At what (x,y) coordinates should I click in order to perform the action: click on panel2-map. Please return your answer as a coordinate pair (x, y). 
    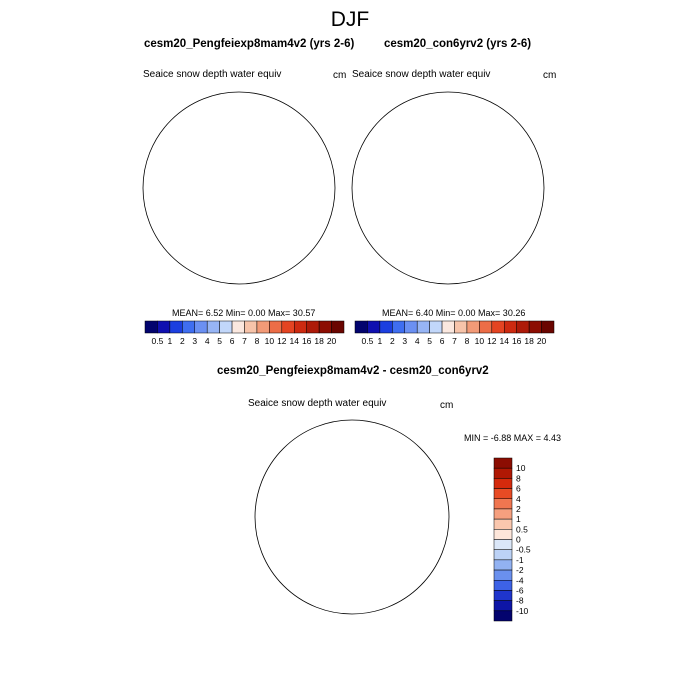
    Looking at the image, I should click on (448, 188).